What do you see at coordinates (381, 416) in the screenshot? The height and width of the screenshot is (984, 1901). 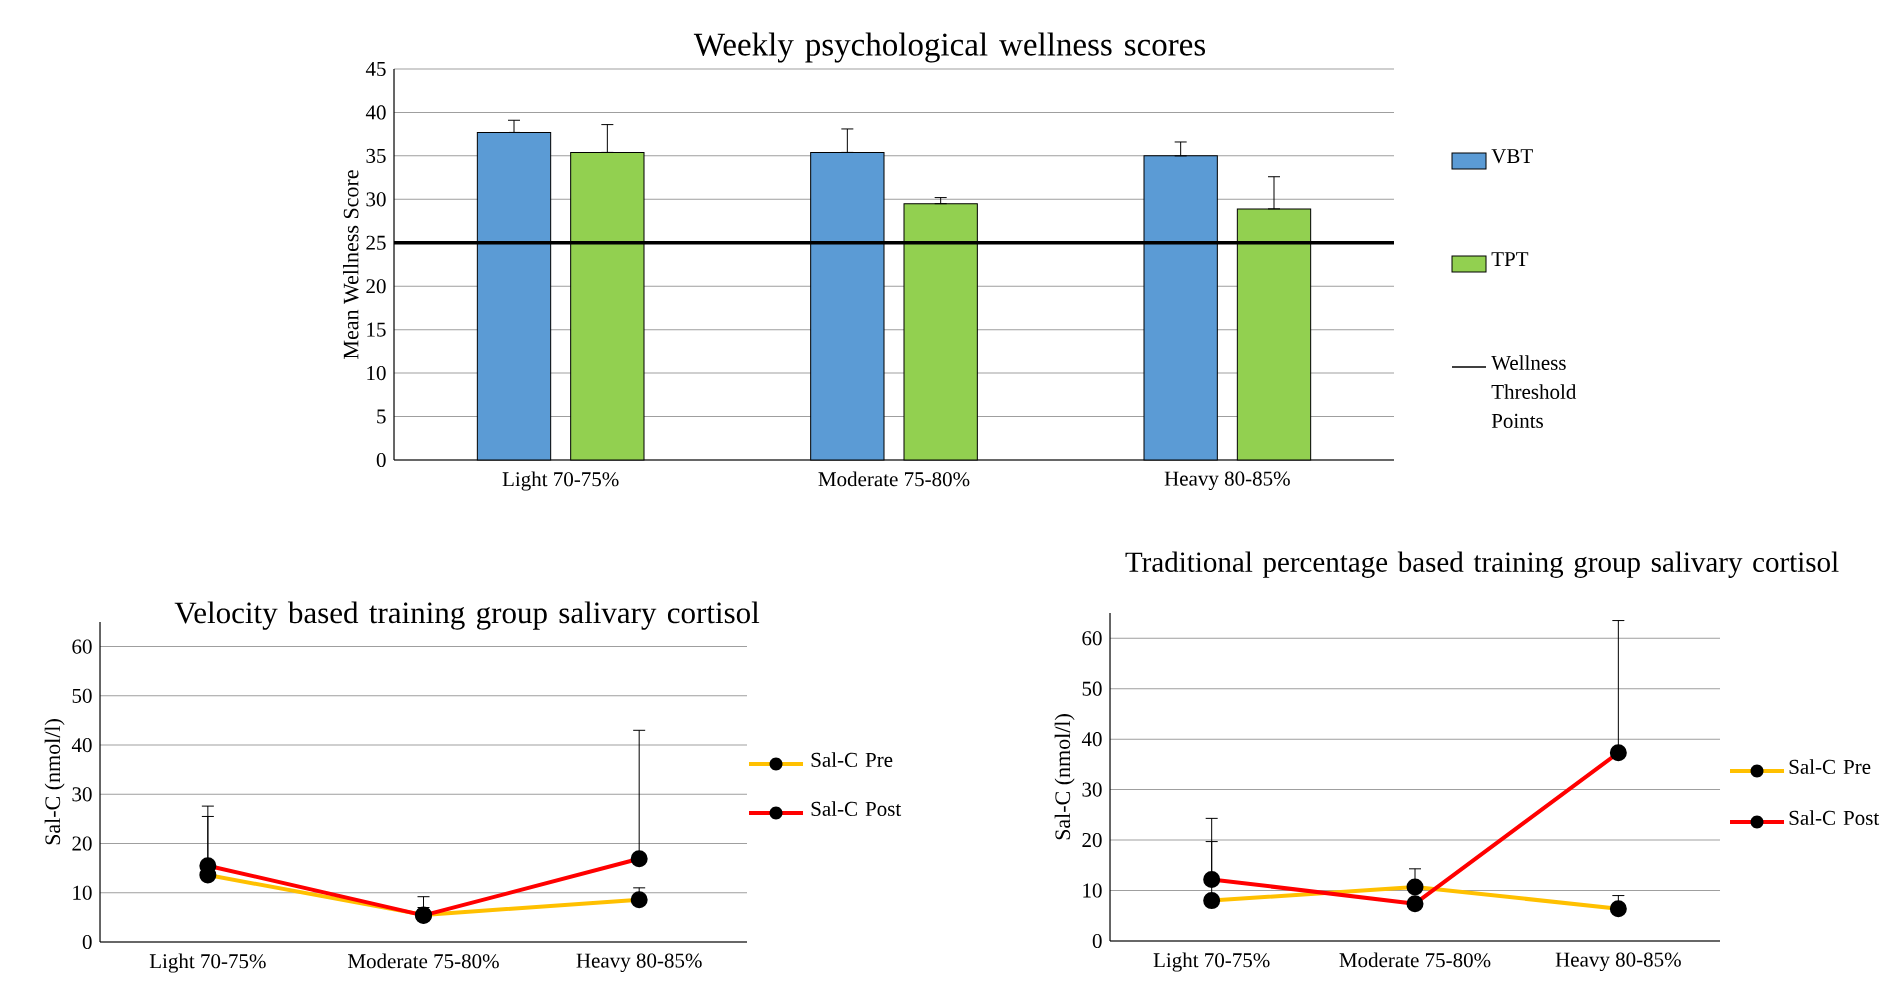 I see `y-tick-label: 5` at bounding box center [381, 416].